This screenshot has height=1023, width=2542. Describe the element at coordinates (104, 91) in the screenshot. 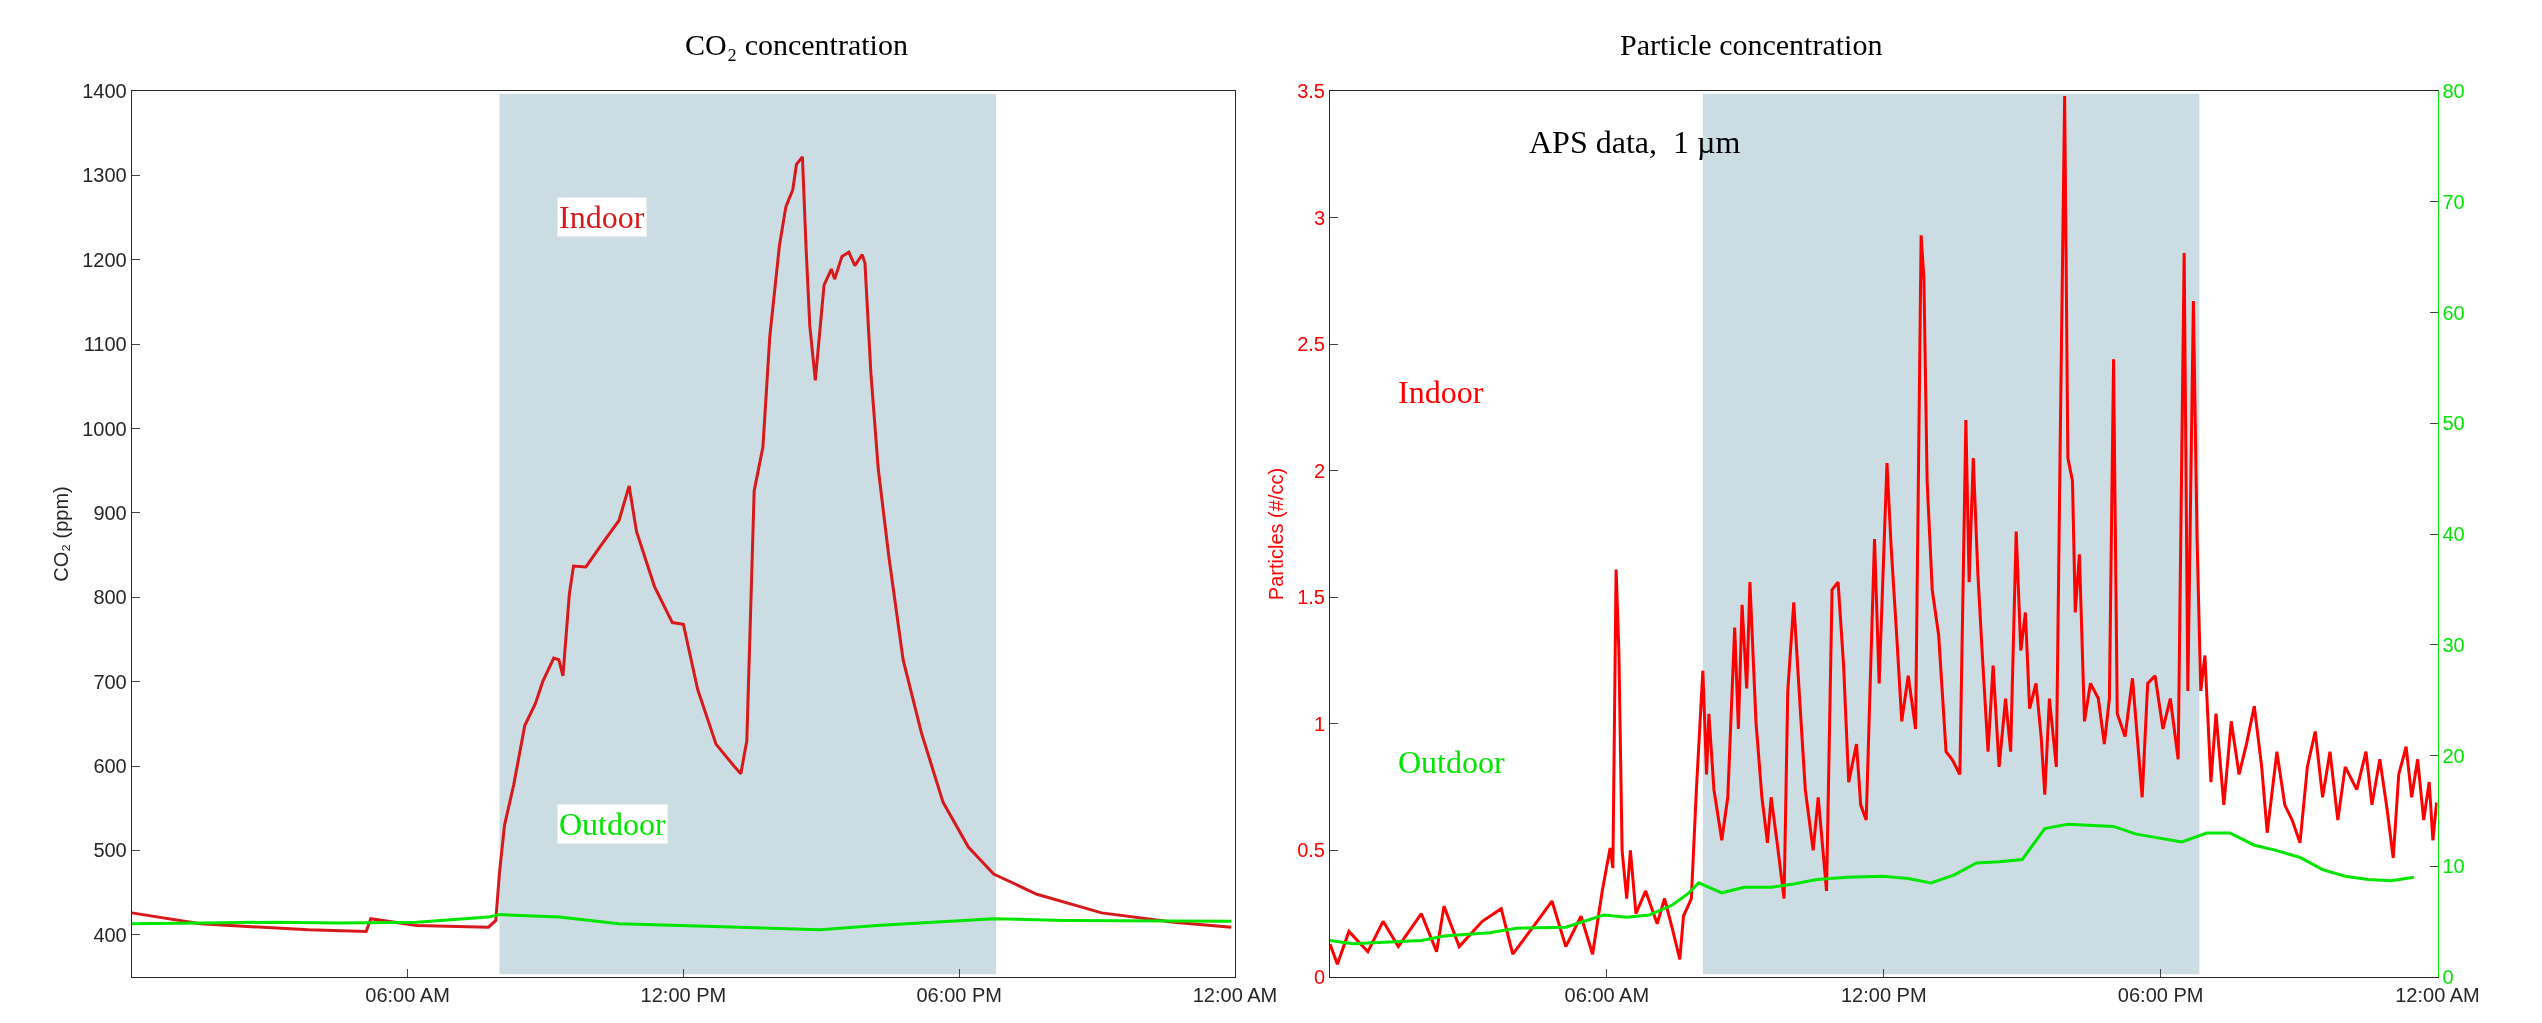

I see `y-tick-label: 1400` at that location.